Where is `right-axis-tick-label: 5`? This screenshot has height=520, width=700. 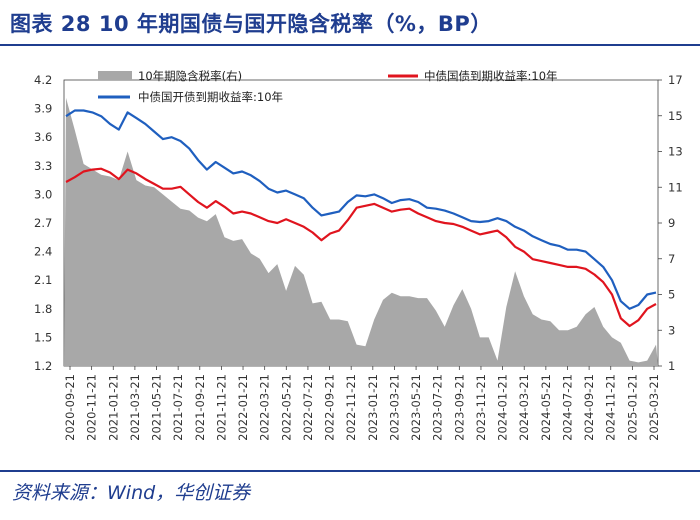
right-axis-tick-label: 5 is located at coordinates (671, 295).